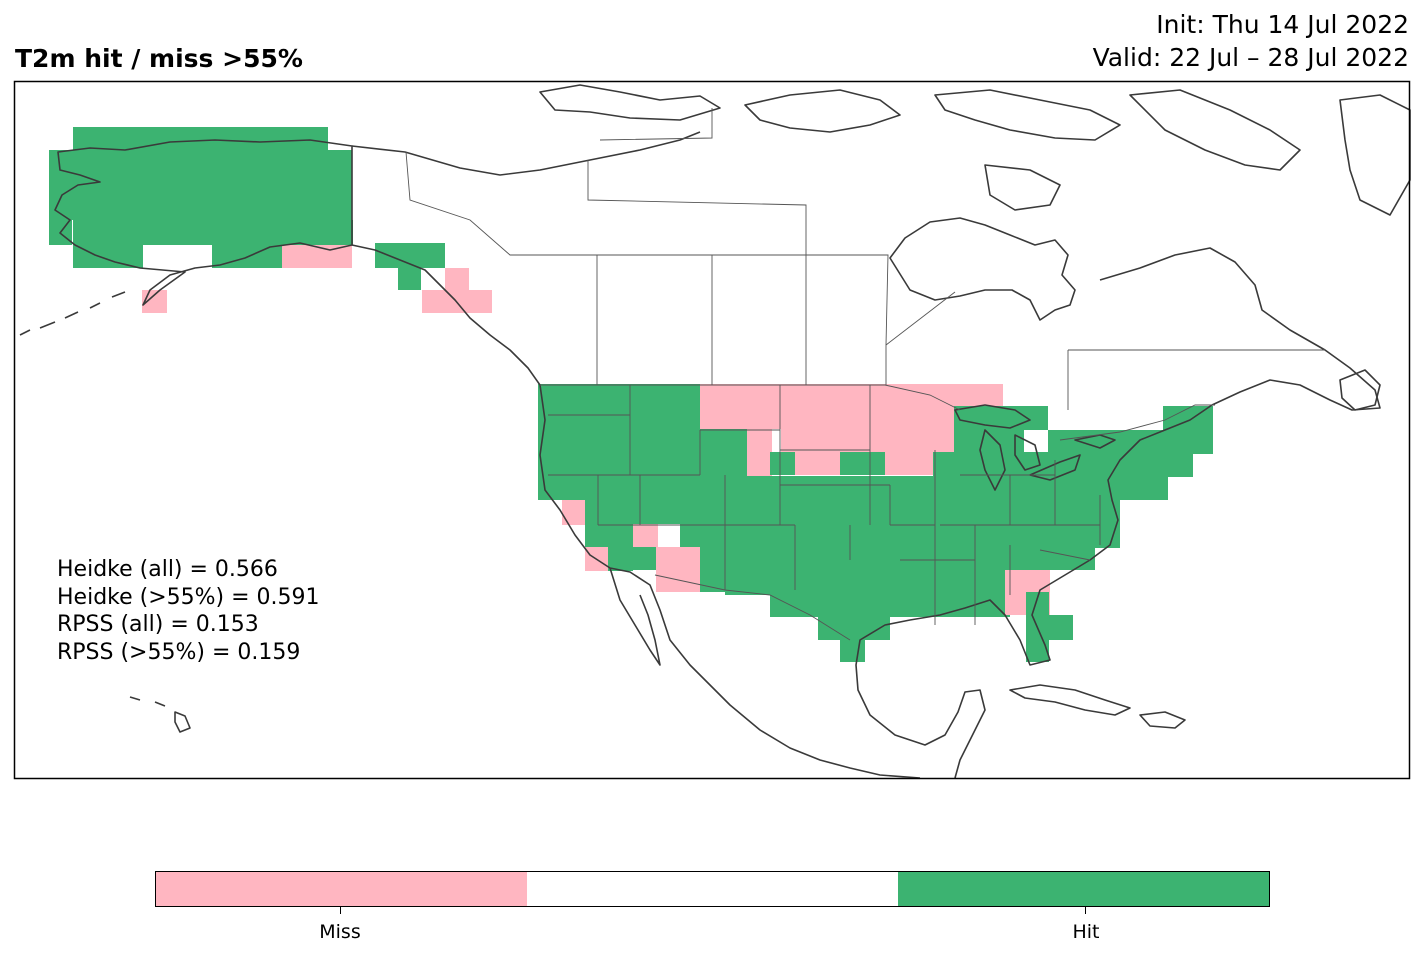 The image size is (1425, 958). What do you see at coordinates (159, 58) in the screenshot?
I see `map-title: T2m hit / miss >55%` at bounding box center [159, 58].